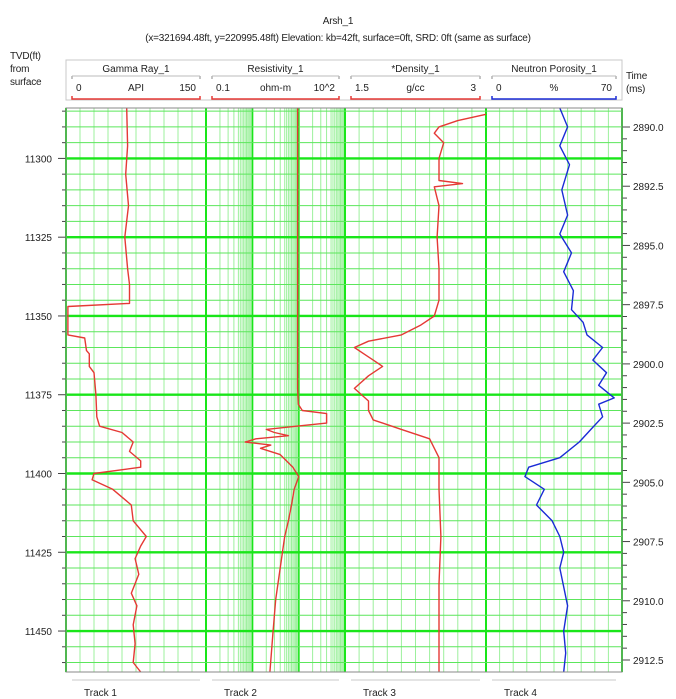  What do you see at coordinates (39, 159) in the screenshot?
I see `depth-tick-label: 11300` at bounding box center [39, 159].